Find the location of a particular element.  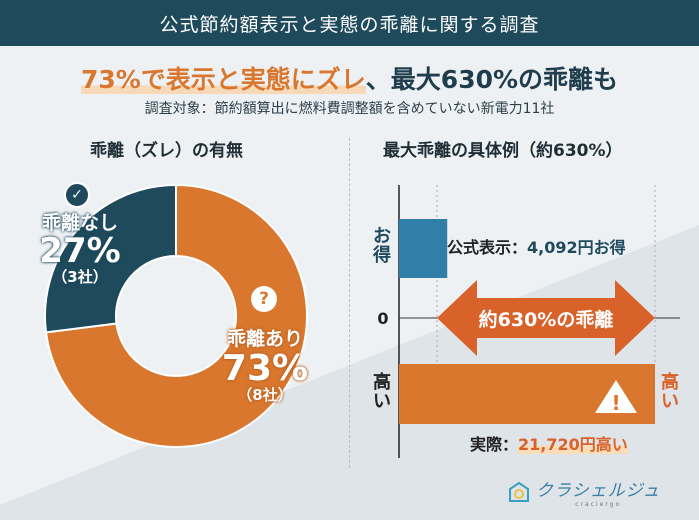

slice-label-none: 乖離なし is located at coordinates (79, 223).